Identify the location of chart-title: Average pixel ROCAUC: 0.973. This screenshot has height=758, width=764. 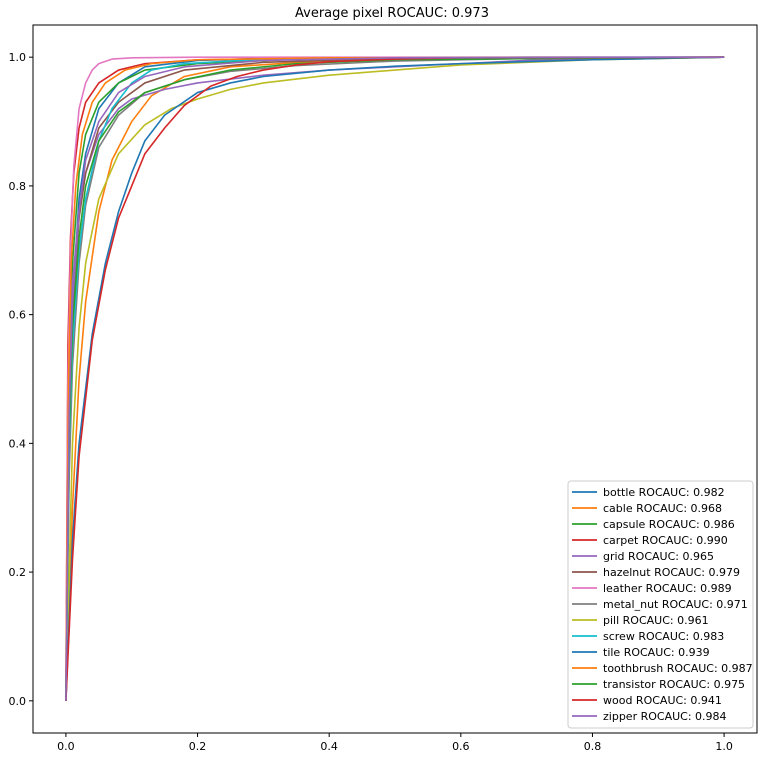
(392, 13).